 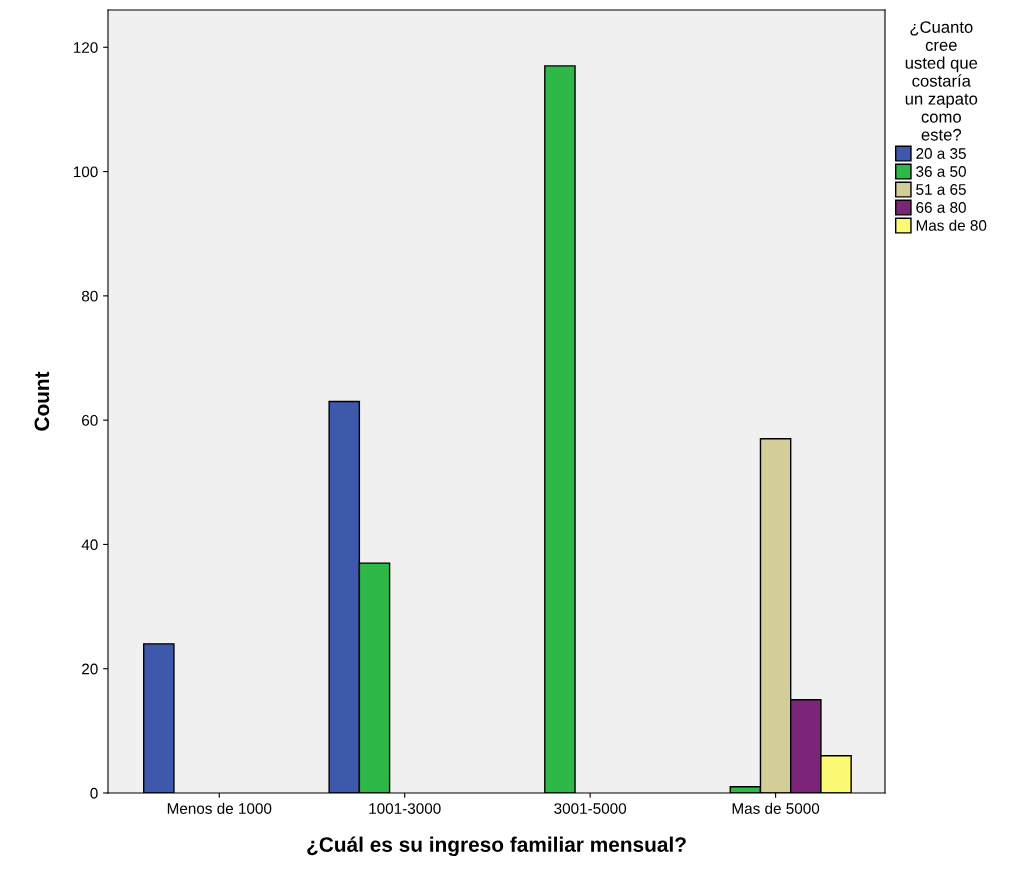 What do you see at coordinates (941, 207) in the screenshot?
I see `legend-label: 66 a 80` at bounding box center [941, 207].